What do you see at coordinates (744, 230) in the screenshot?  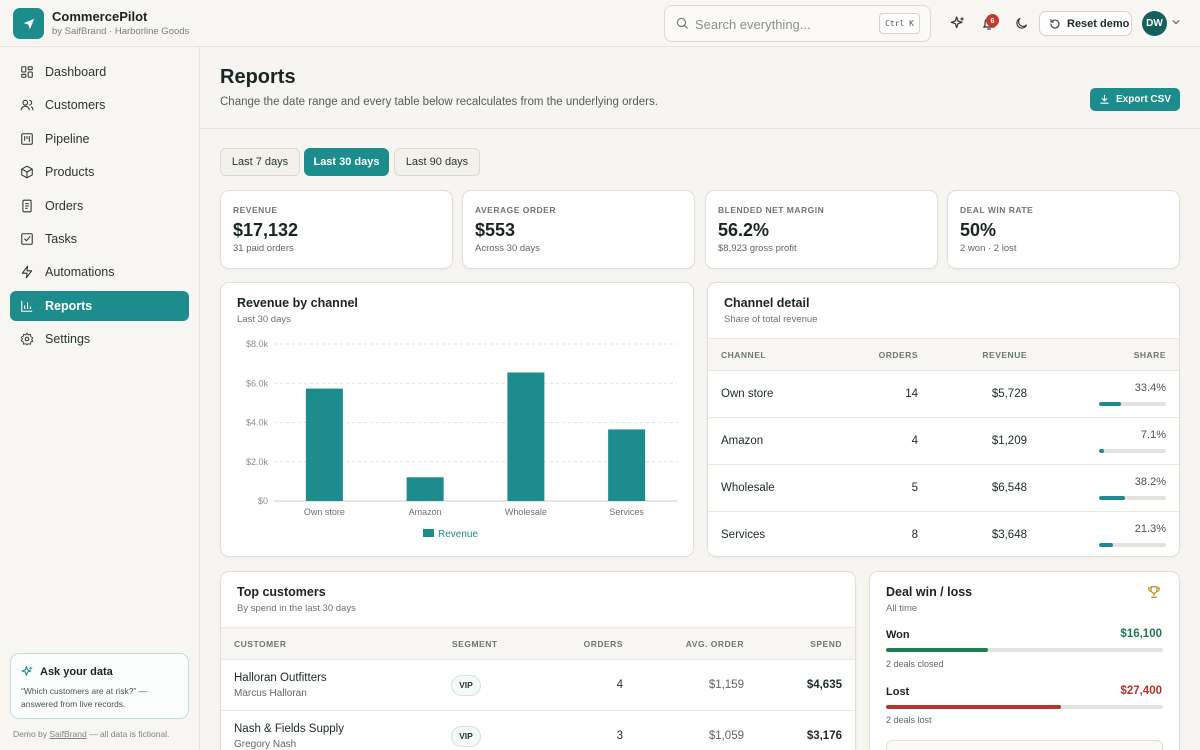 I see `kpi-value: 56.2%` at bounding box center [744, 230].